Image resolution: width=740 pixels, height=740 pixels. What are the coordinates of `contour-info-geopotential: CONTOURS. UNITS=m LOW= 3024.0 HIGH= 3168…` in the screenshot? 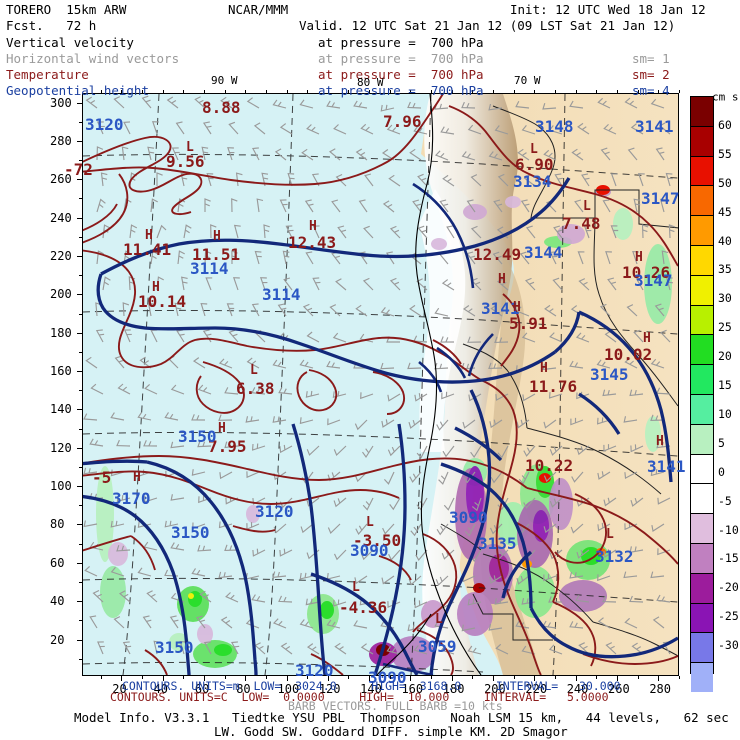 It's located at (371, 686).